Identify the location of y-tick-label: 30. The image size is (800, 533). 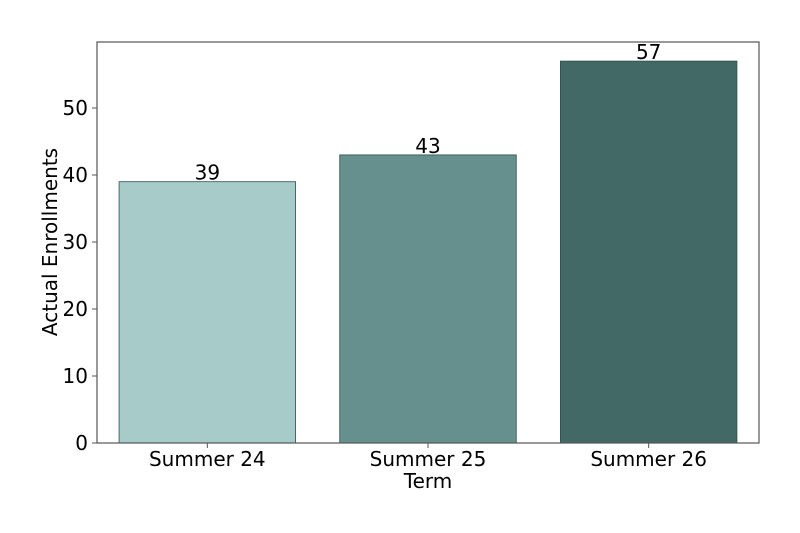
(75, 242).